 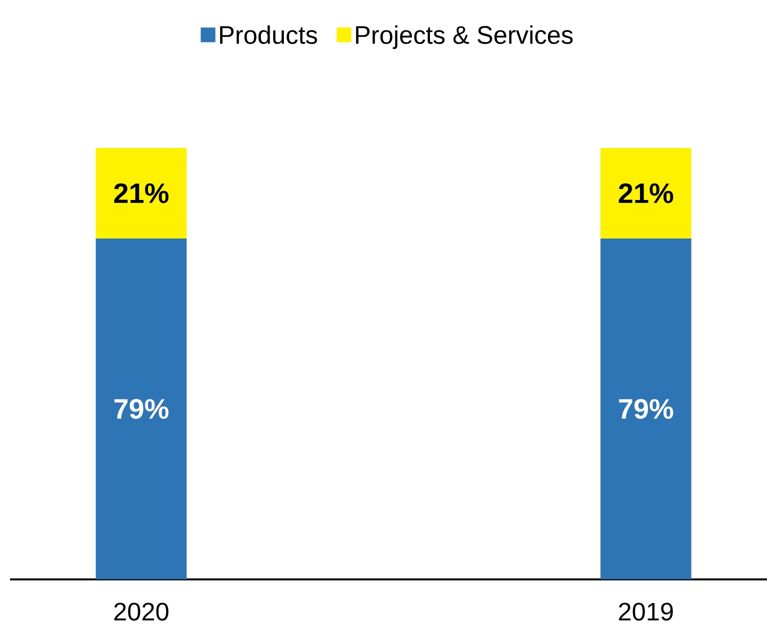 I want to click on legend-label: Projects & Services, so click(x=464, y=37).